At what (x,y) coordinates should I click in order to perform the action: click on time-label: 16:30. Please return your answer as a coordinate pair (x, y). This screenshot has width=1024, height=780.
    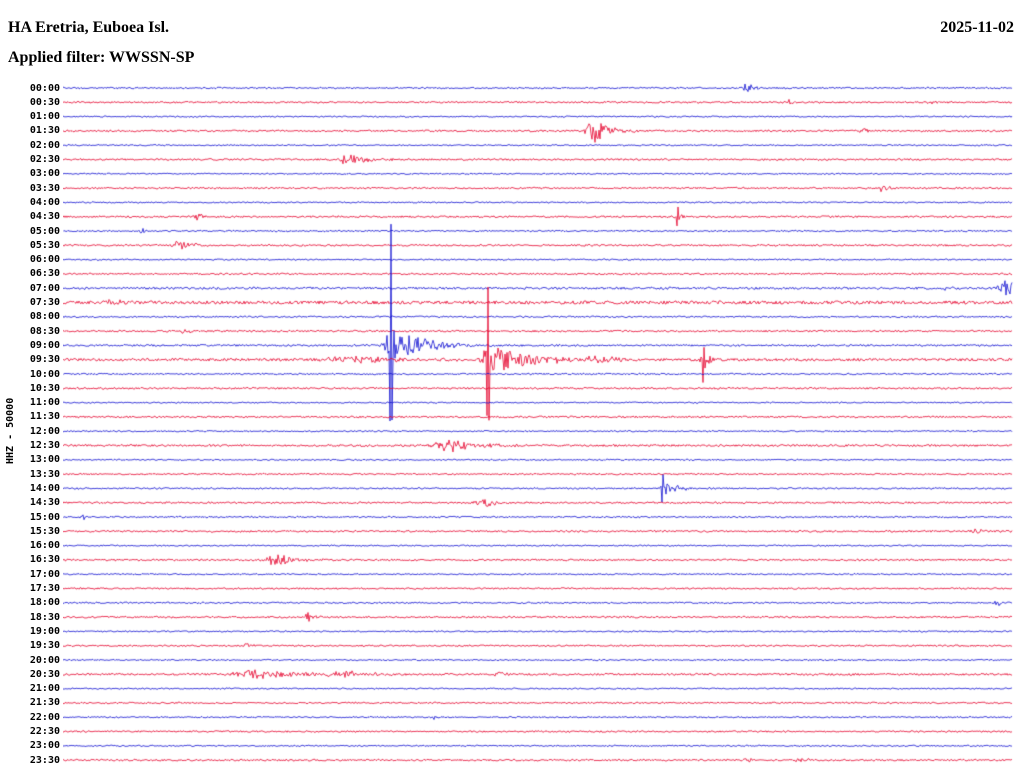
    Looking at the image, I should click on (44, 560).